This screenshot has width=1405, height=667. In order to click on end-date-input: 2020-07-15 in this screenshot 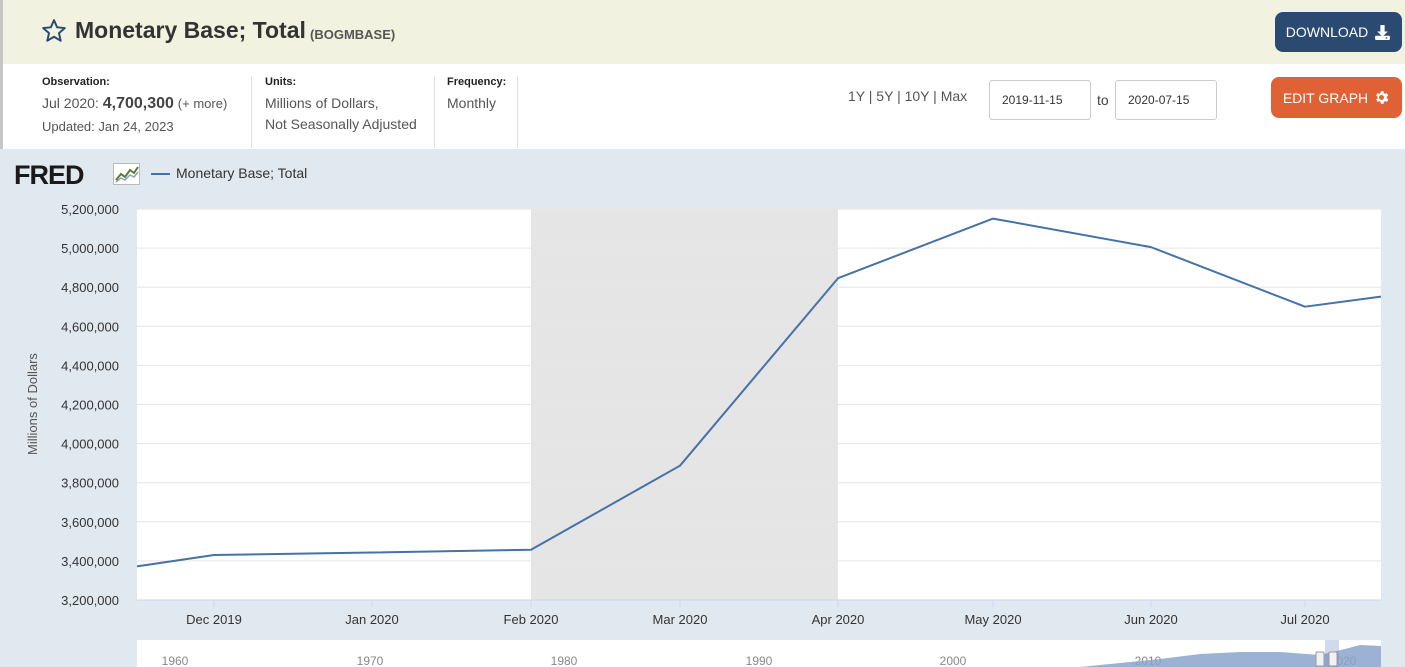, I will do `click(1166, 100)`.